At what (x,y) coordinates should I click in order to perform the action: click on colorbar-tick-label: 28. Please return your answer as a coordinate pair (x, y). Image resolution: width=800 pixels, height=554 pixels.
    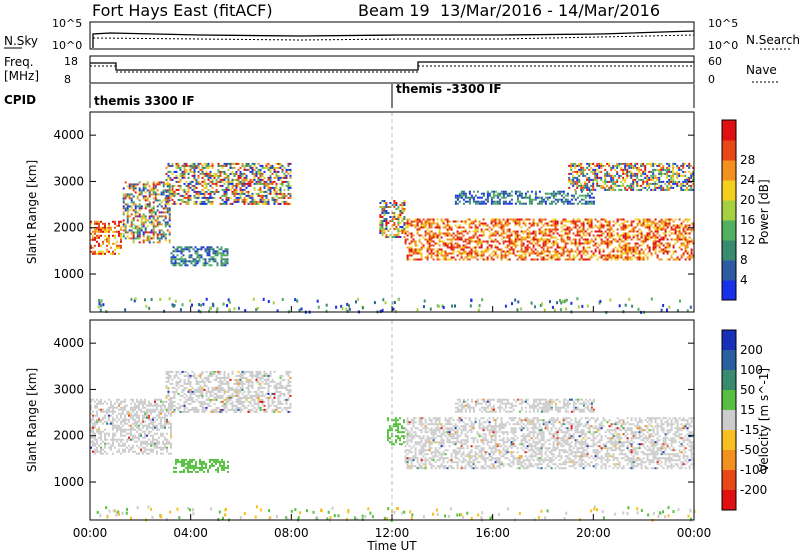
    Looking at the image, I should click on (747, 160).